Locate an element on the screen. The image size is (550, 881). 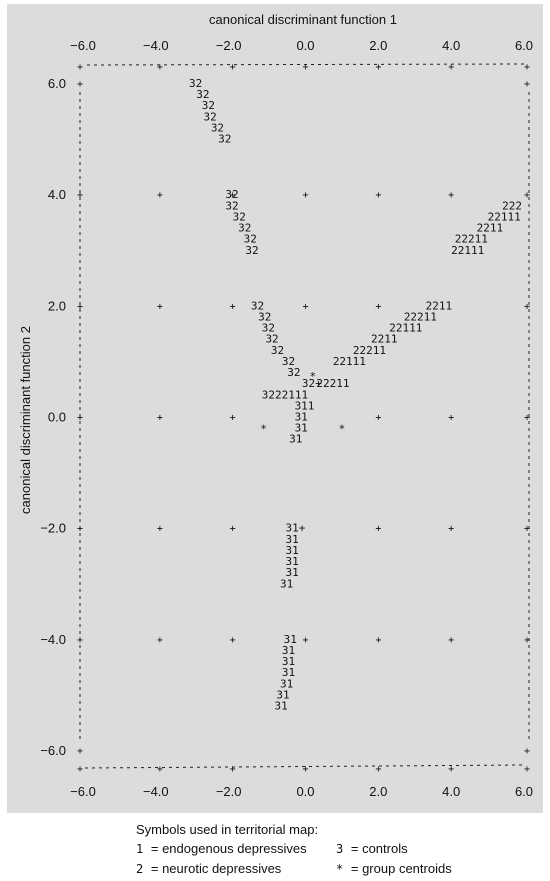
y-tick-label: −2.0 is located at coordinates (53, 528).